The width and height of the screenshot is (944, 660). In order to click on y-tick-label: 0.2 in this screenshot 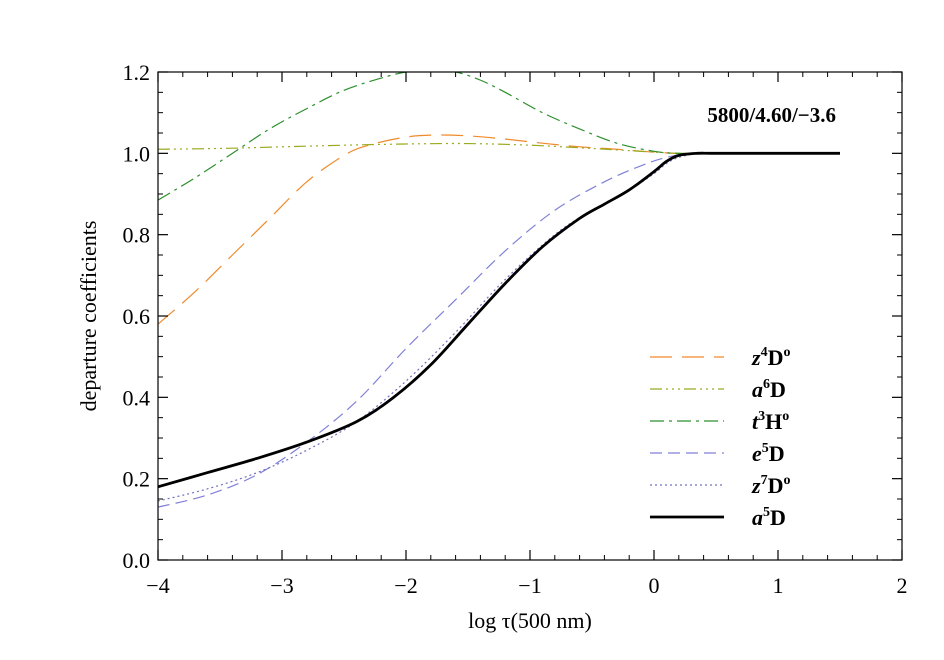, I will do `click(137, 479)`.